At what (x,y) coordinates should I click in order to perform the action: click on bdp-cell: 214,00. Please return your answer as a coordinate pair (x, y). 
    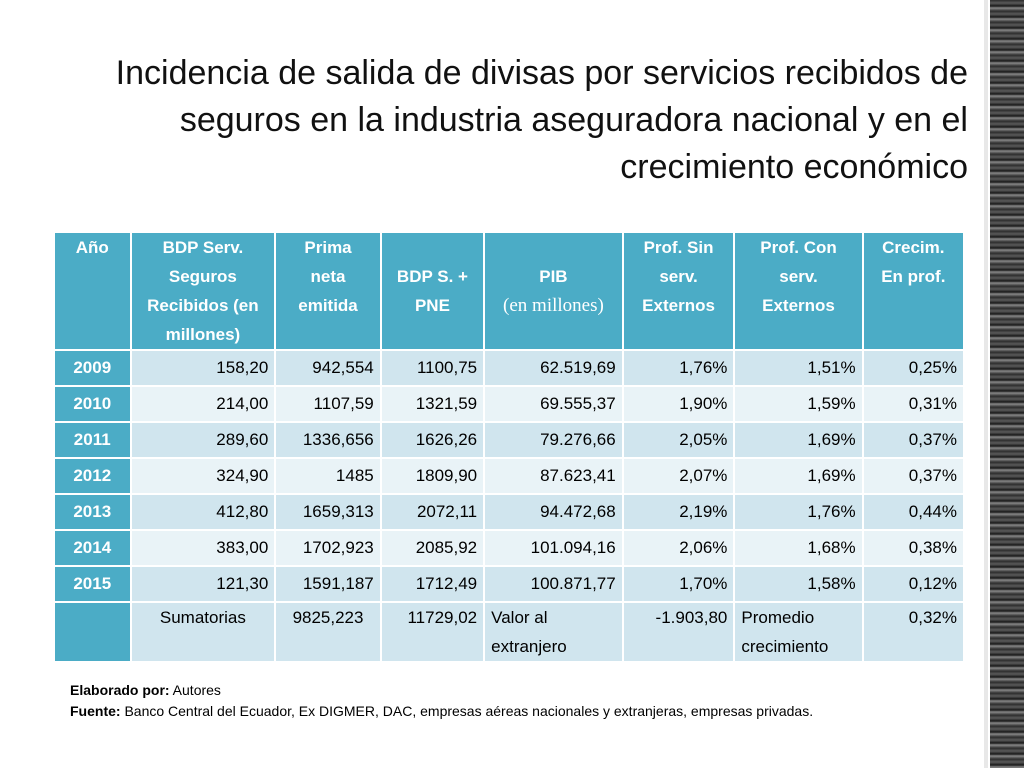
    Looking at the image, I should click on (203, 404).